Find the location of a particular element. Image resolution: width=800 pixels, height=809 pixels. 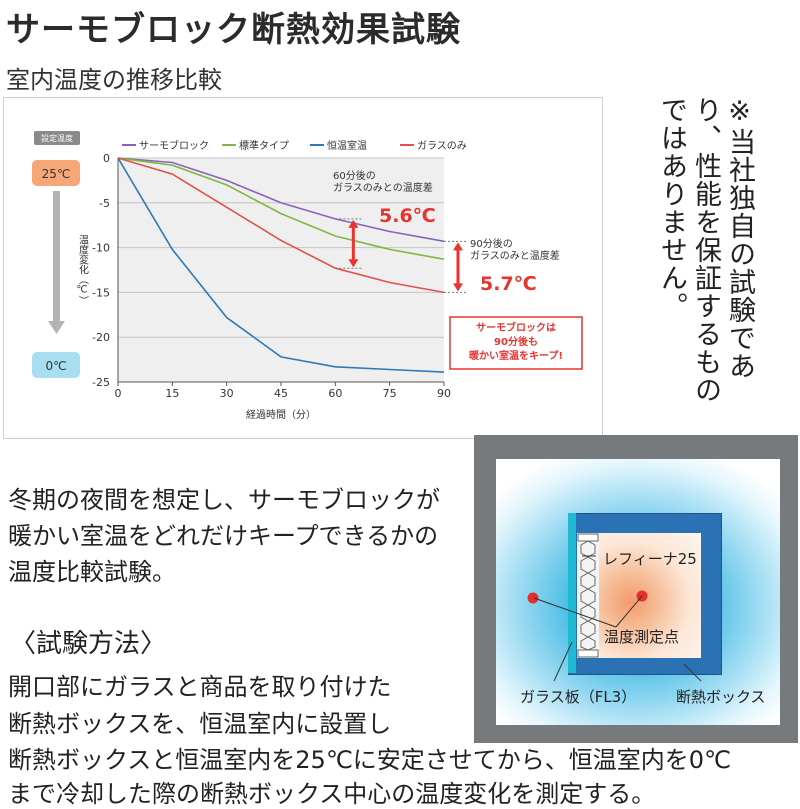

start-temp-label: 25℃ is located at coordinates (56, 174).